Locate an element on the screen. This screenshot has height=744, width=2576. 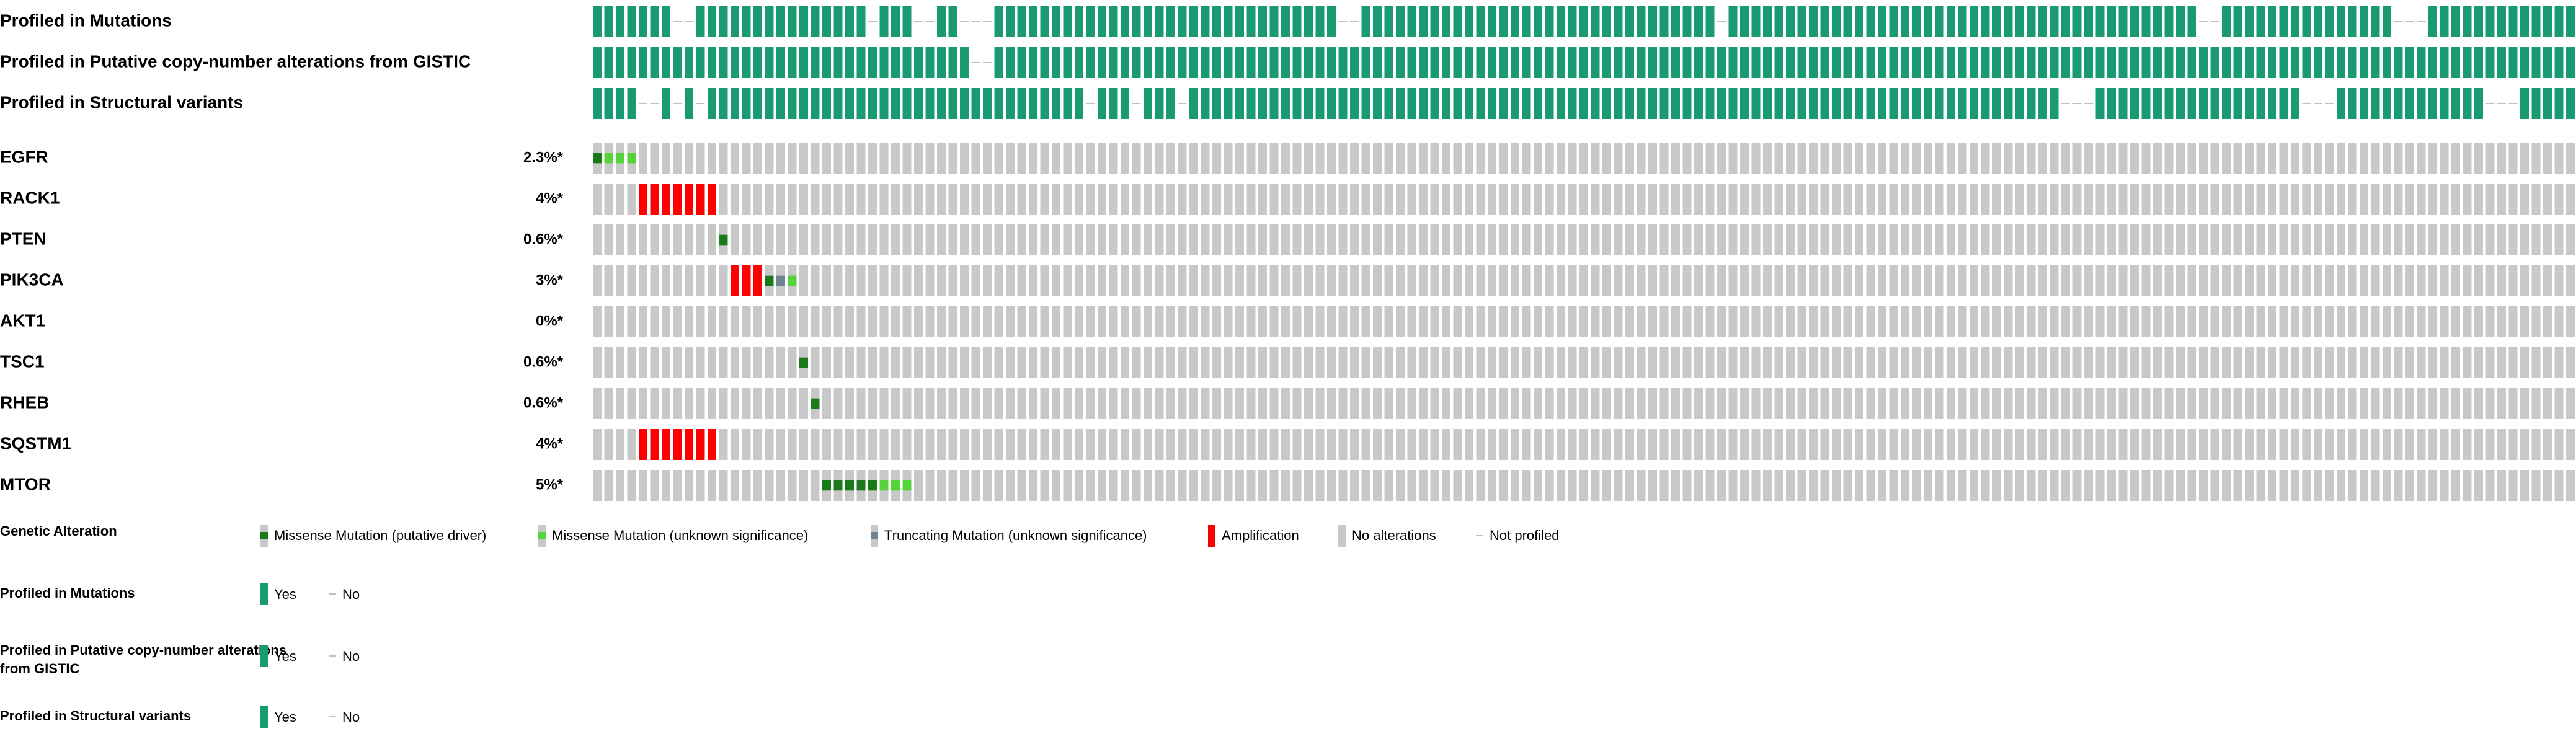
legend-title: Genetic Alteration is located at coordinates (58, 531).